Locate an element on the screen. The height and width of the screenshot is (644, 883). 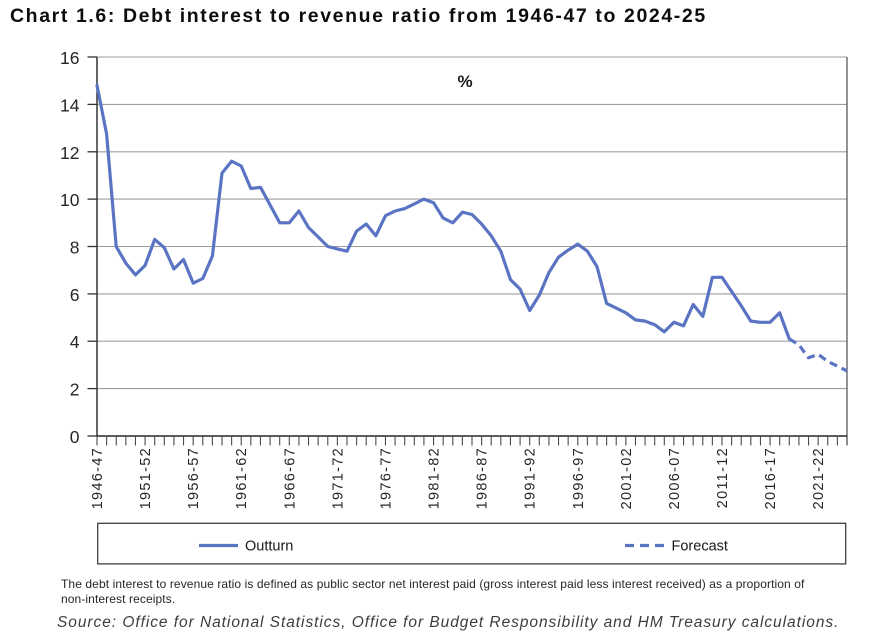
svg-text: 2016-17 is located at coordinates (771, 478).